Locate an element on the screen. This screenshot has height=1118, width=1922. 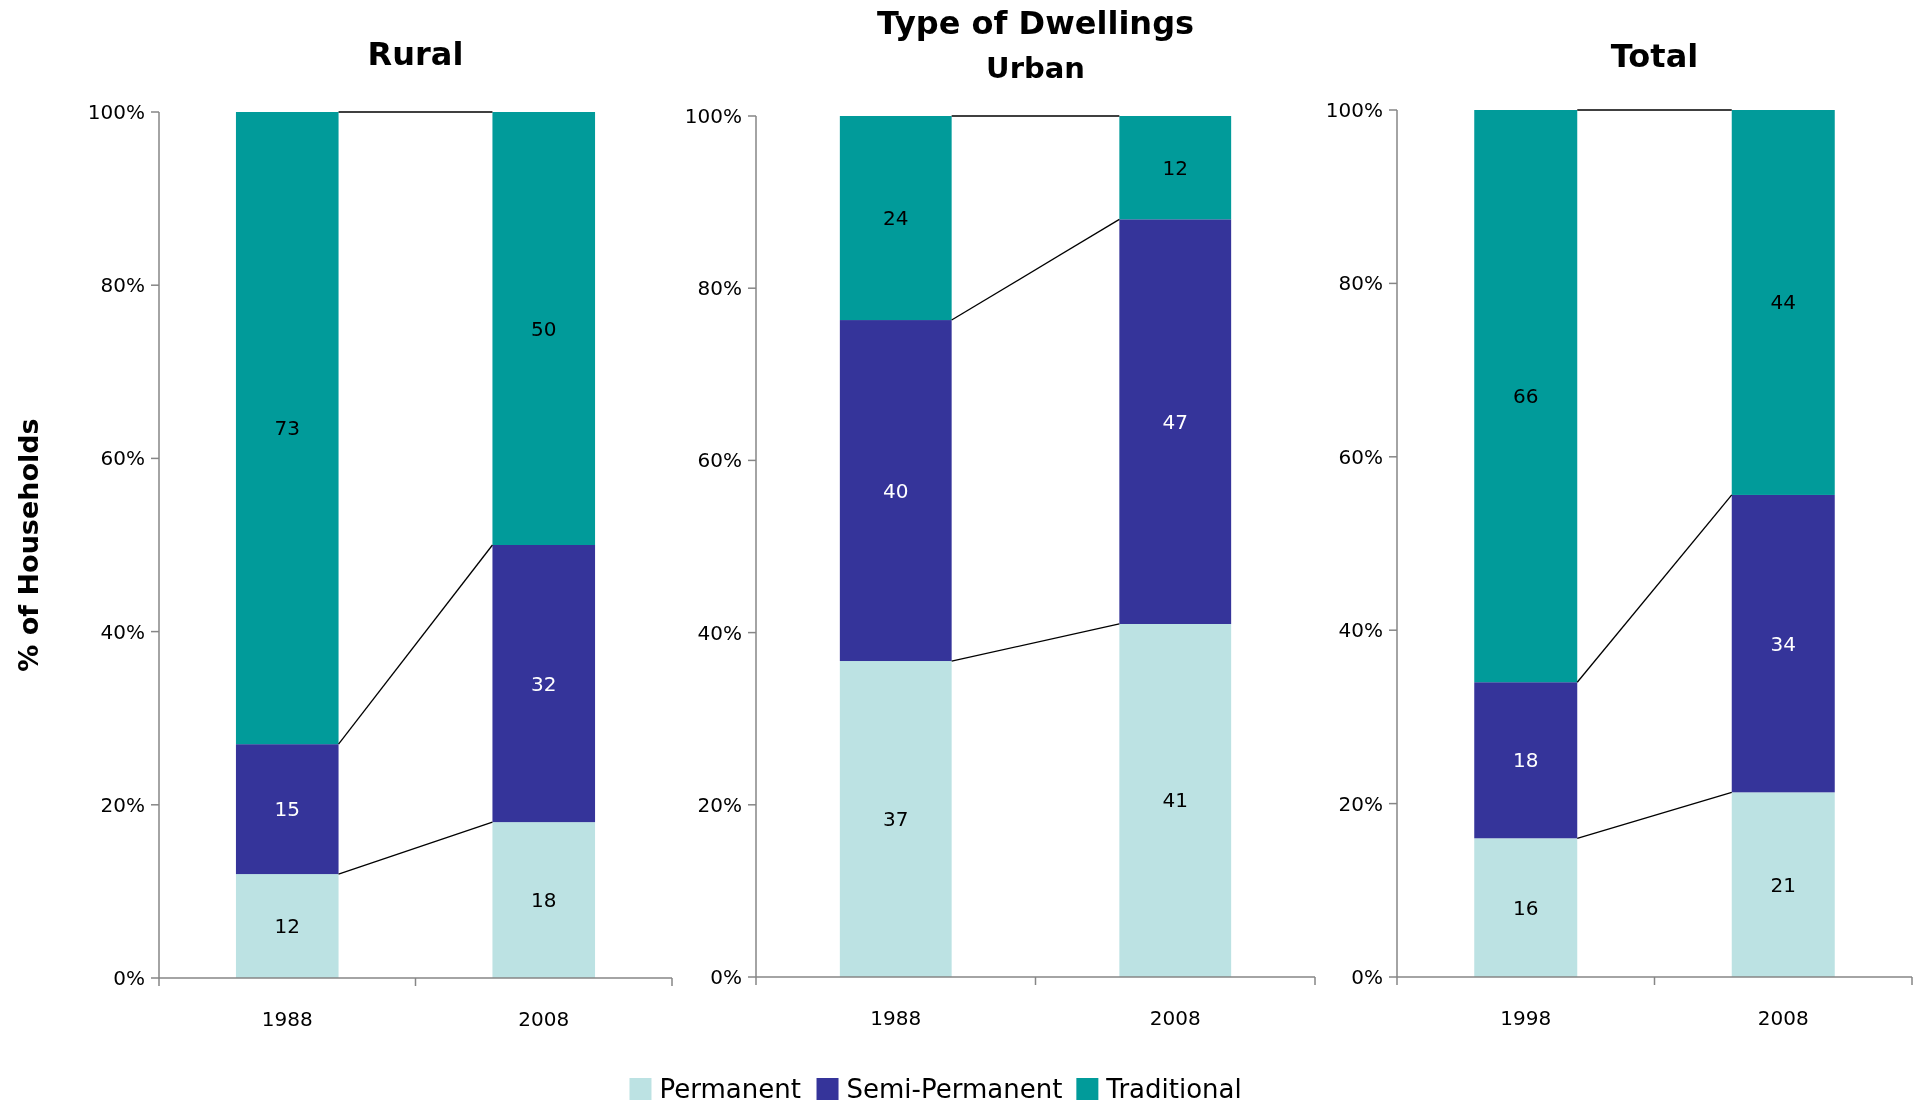
data-label: 16 is located at coordinates (1526, 907).